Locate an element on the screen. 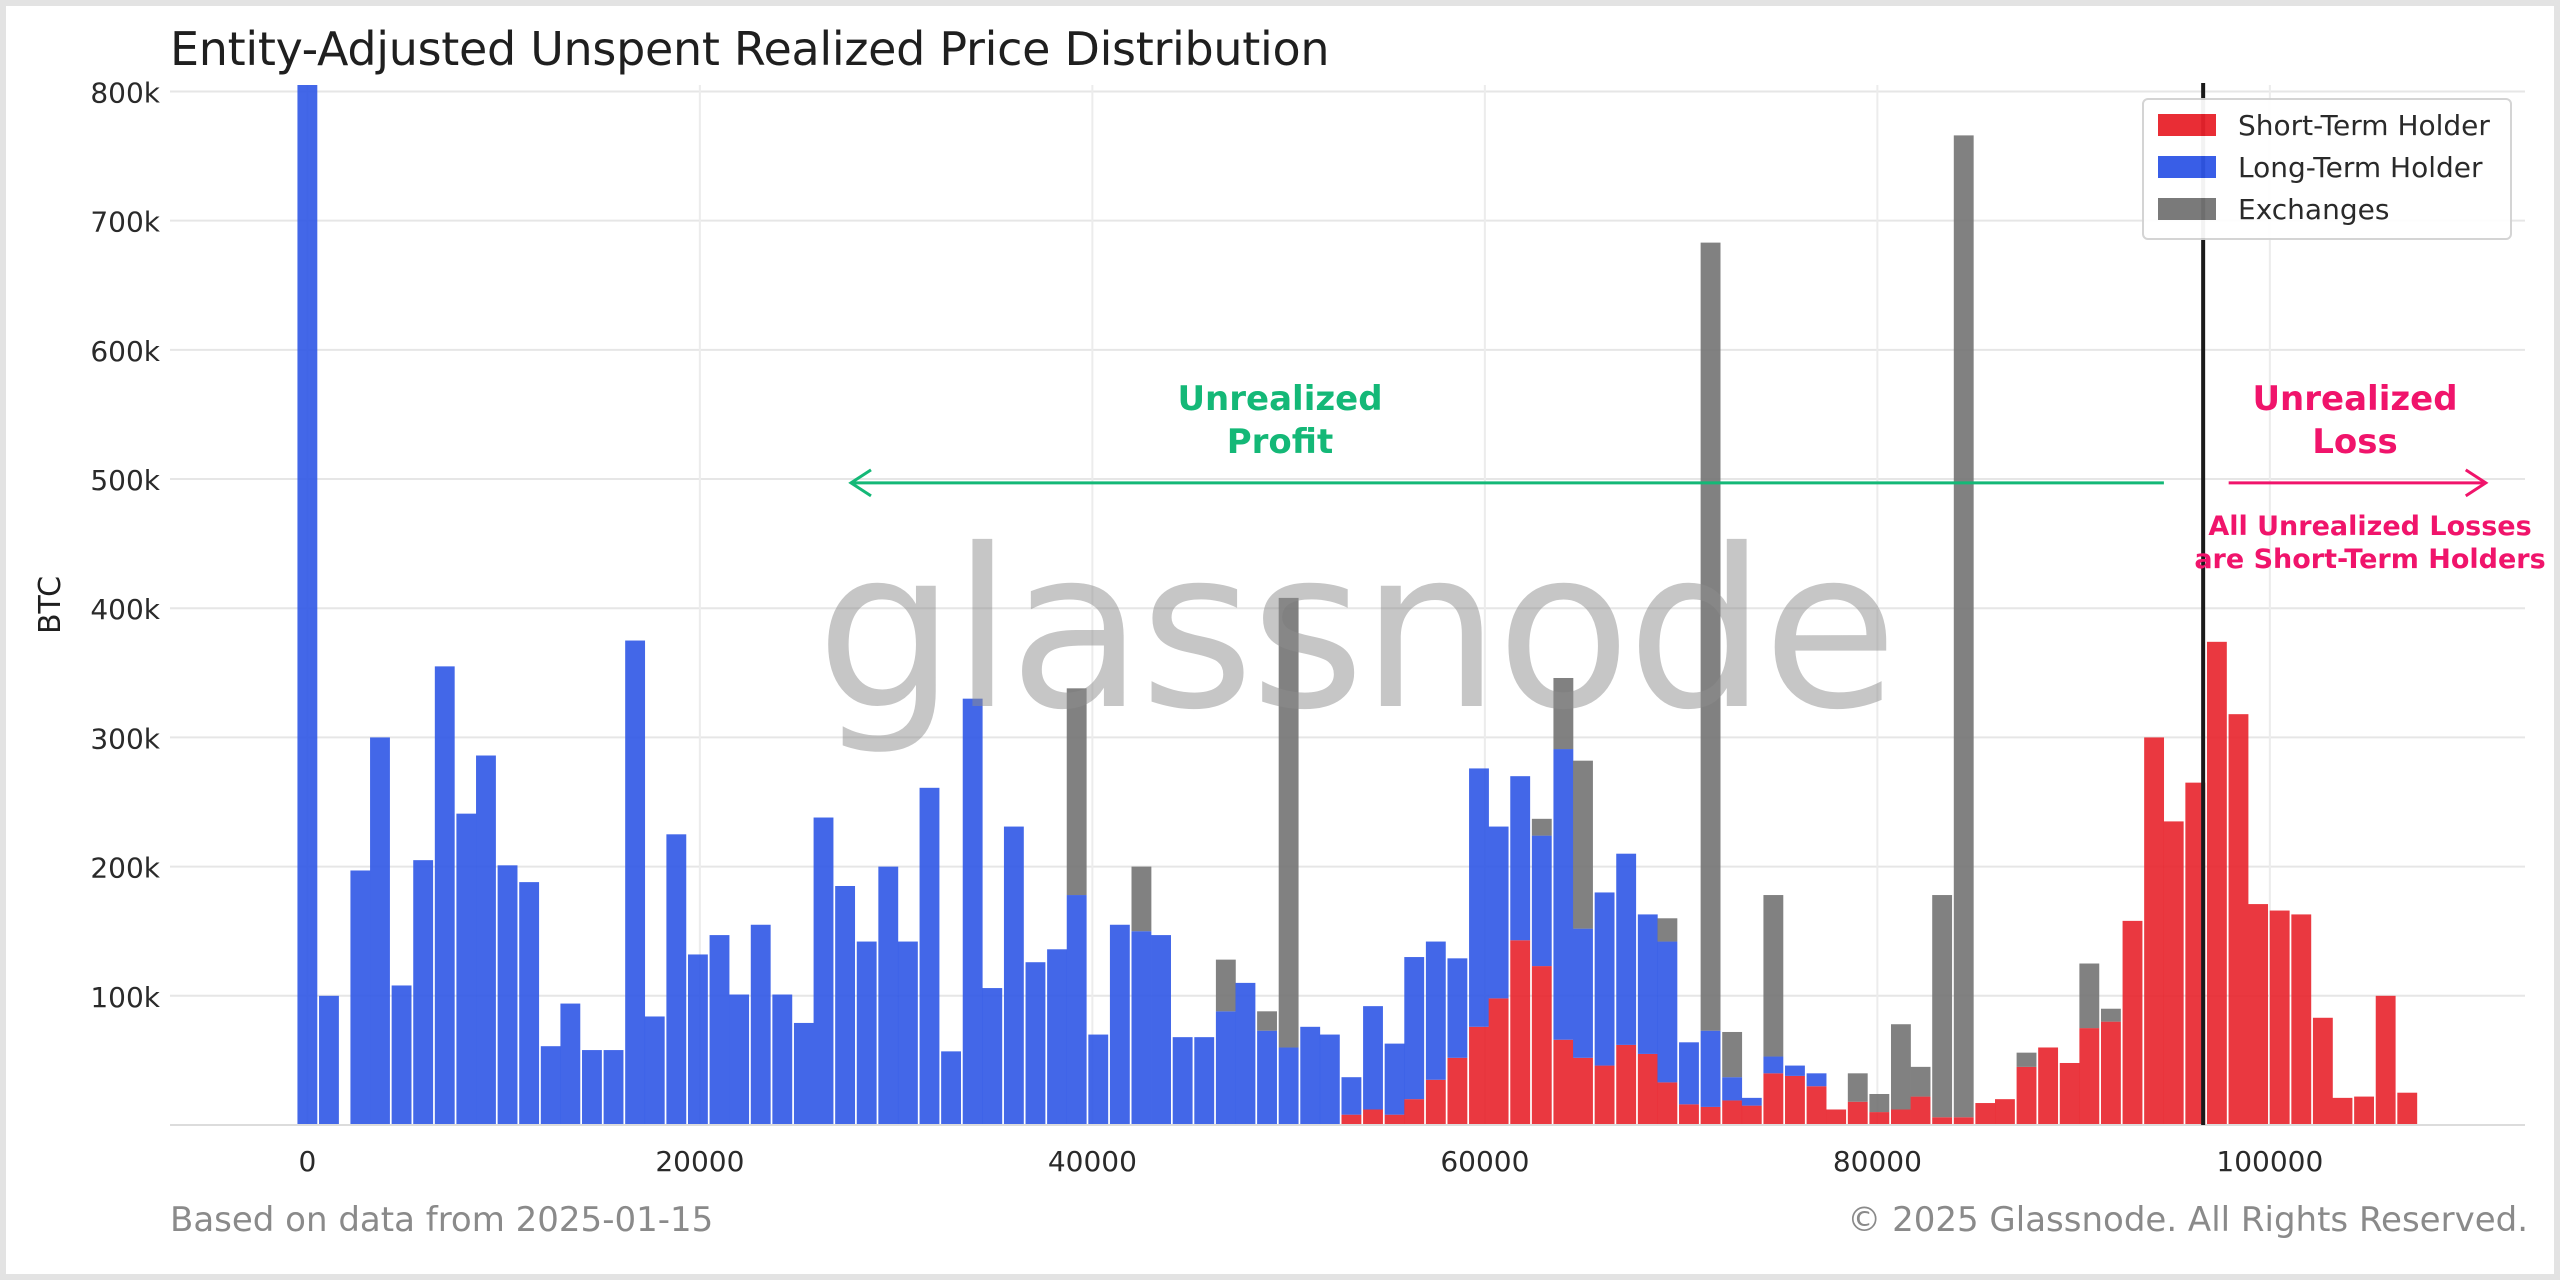 The width and height of the screenshot is (2560, 1280). y-tick-label: 700k is located at coordinates (125, 222).